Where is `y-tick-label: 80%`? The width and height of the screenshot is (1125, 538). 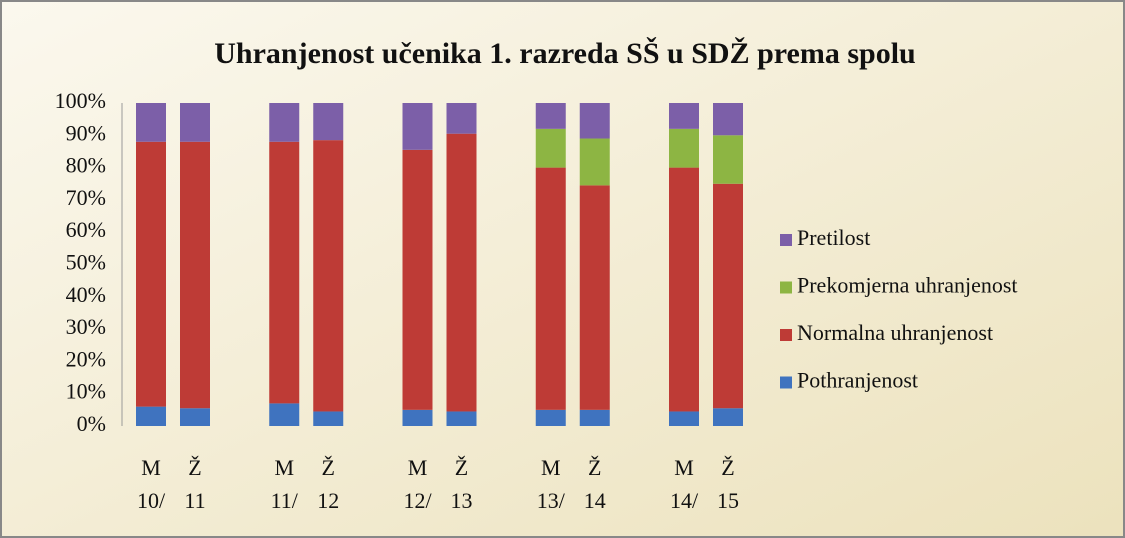 y-tick-label: 80% is located at coordinates (86, 165).